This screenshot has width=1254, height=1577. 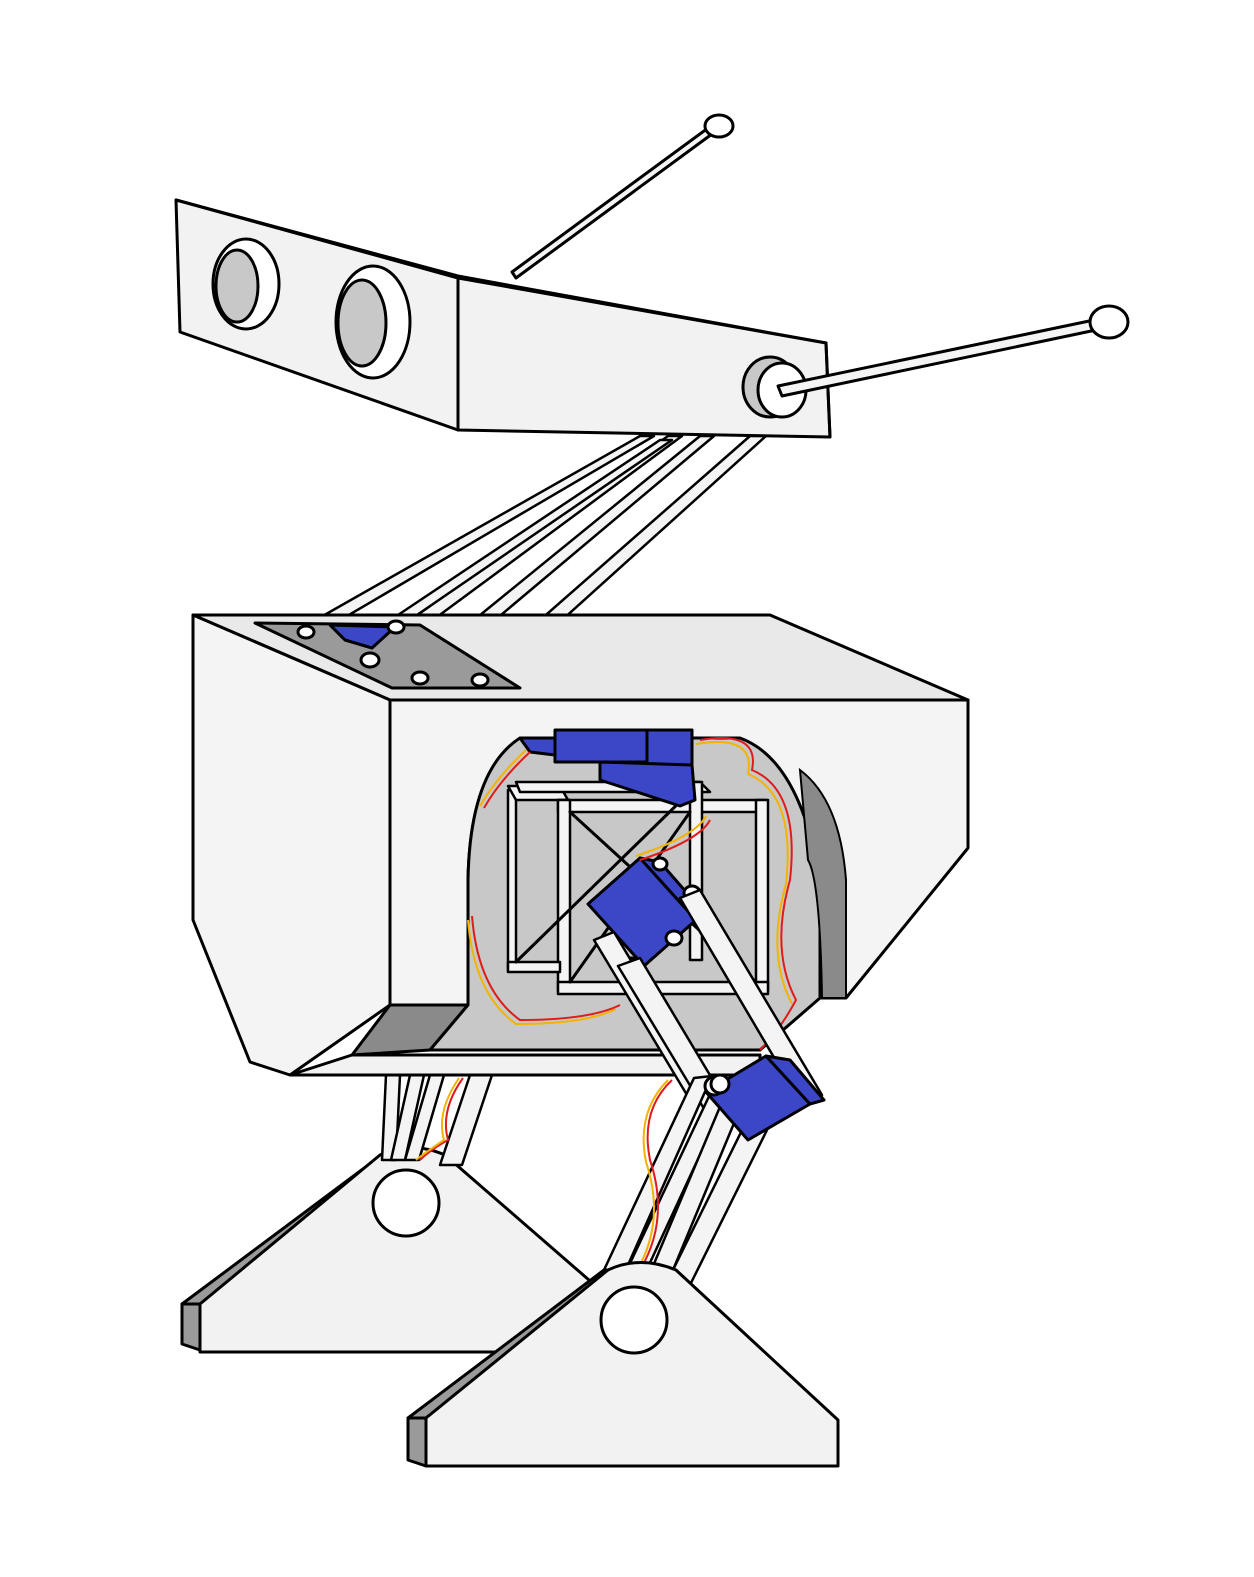 I want to click on sensor-eye-left, so click(x=246, y=284).